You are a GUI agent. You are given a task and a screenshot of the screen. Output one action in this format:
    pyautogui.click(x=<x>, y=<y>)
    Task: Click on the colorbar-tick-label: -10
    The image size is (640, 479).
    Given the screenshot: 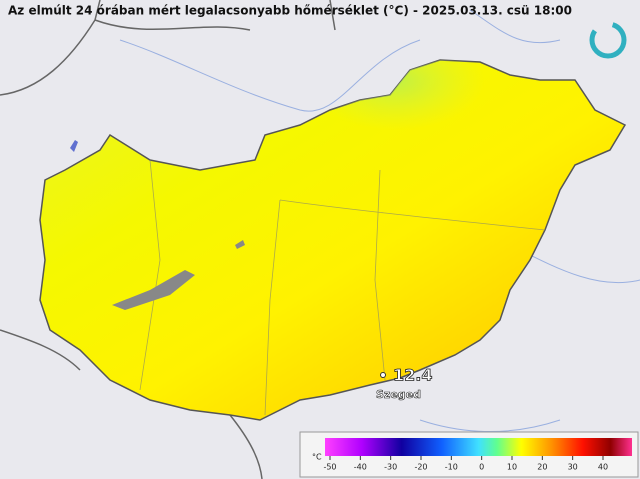 What is the action you would take?
    pyautogui.click(x=451, y=467)
    